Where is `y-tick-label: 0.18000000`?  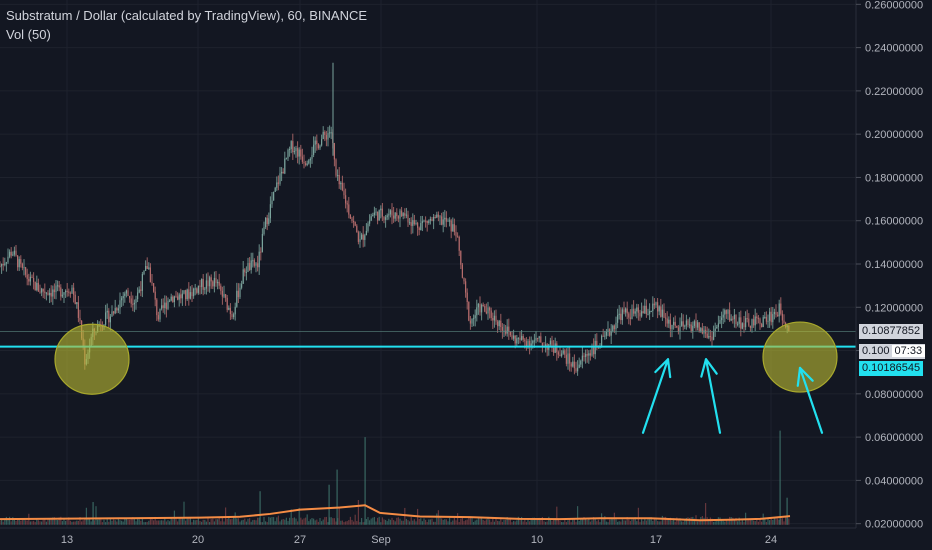
y-tick-label: 0.18000000 is located at coordinates (894, 178).